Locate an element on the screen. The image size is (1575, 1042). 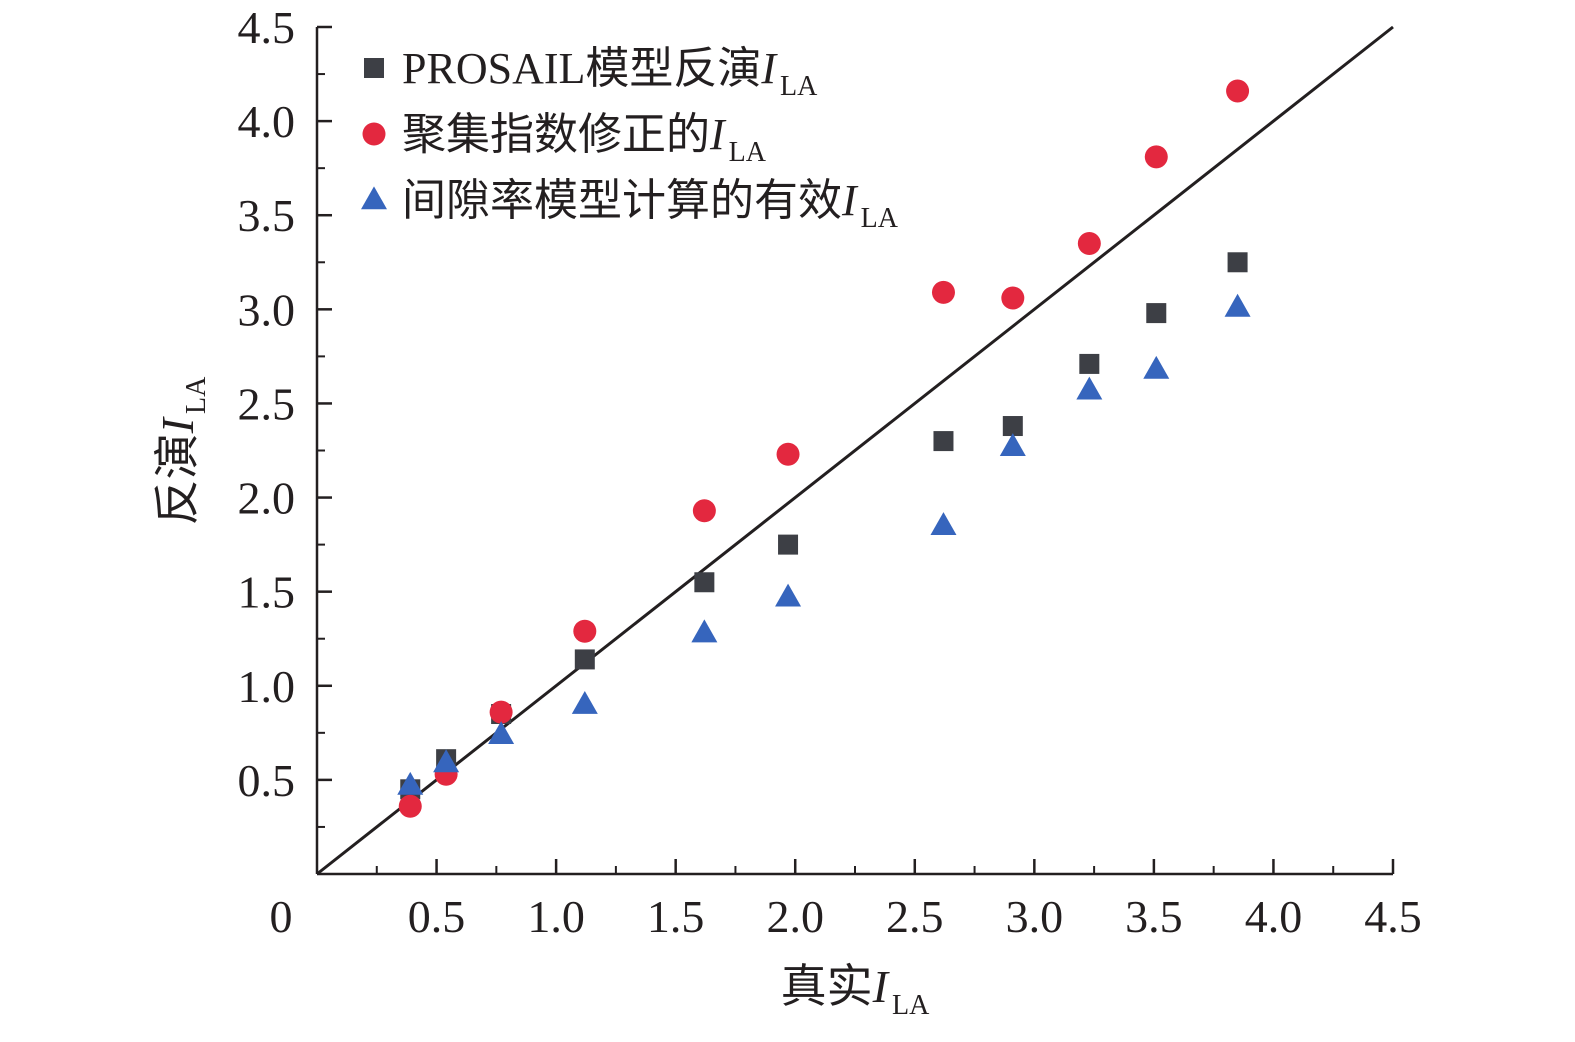
legend-label: 聚集指数修正的I LA is located at coordinates (584, 139).